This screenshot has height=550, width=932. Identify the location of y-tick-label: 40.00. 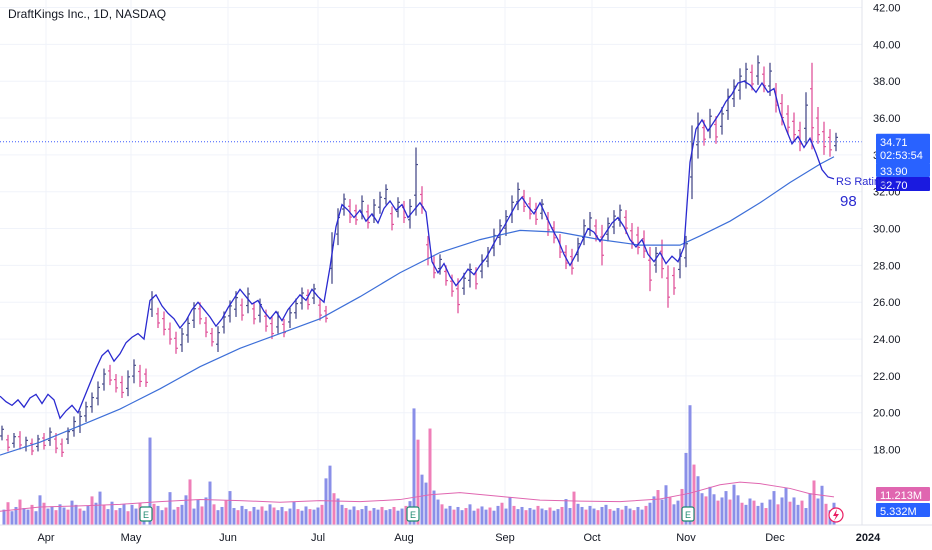
(887, 45).